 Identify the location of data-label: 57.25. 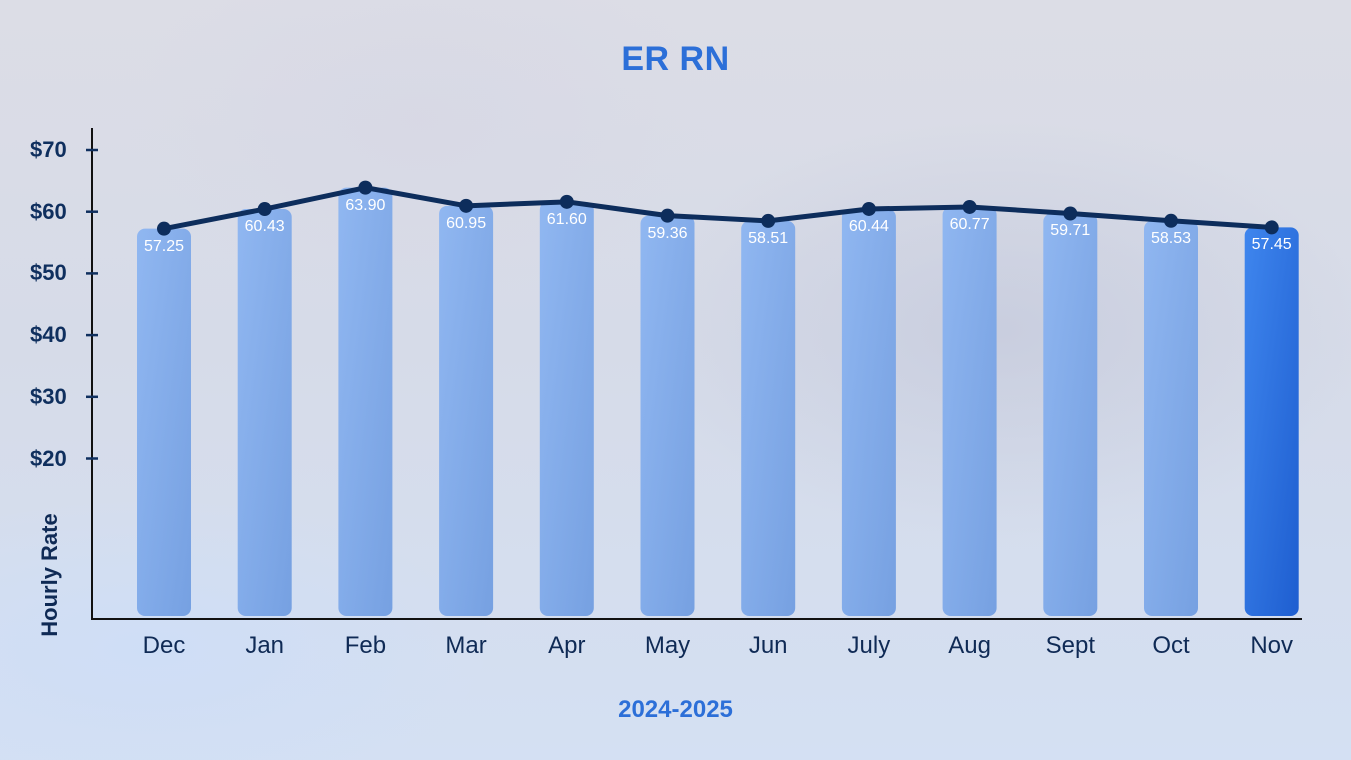
(164, 246).